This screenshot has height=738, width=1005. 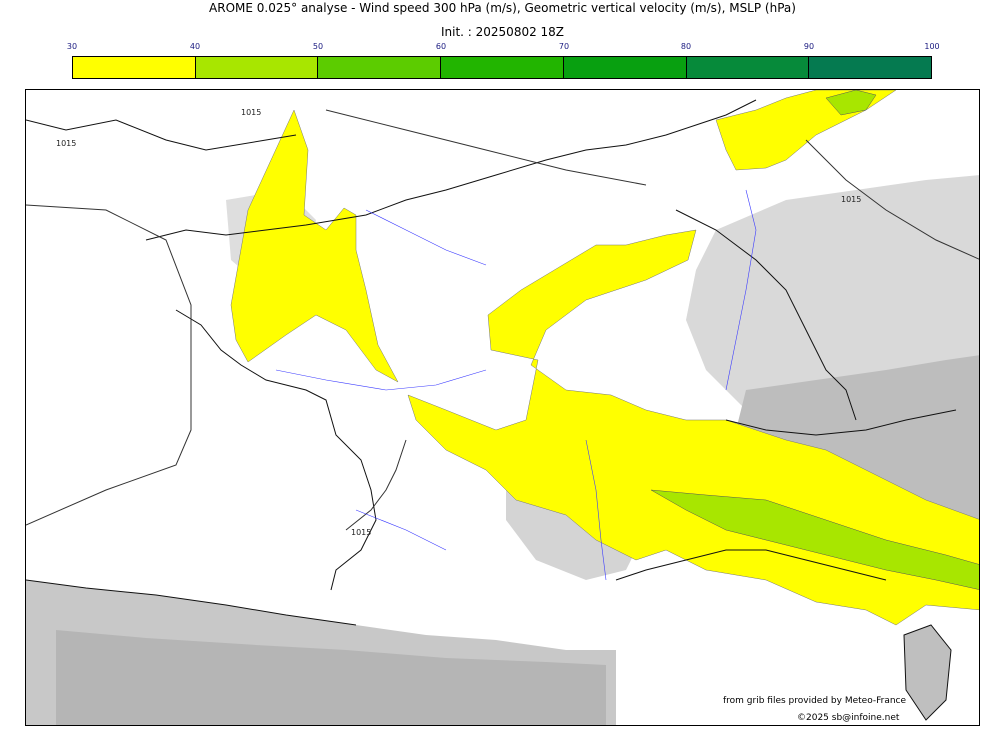 What do you see at coordinates (191, 602) in the screenshot?
I see `border-spain` at bounding box center [191, 602].